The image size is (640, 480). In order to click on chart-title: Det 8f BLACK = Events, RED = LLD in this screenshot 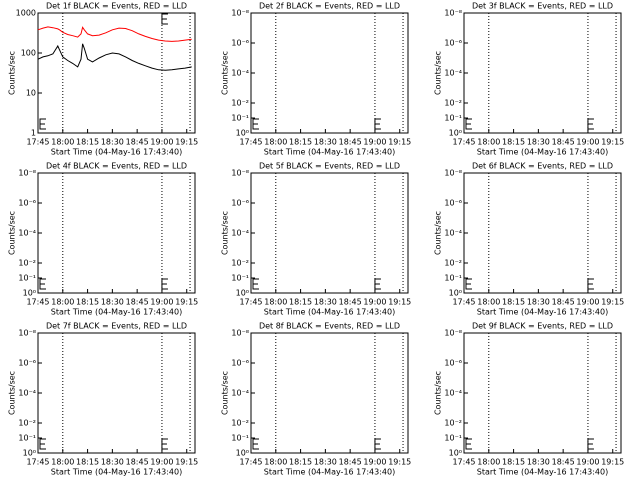, I will do `click(329, 326)`.